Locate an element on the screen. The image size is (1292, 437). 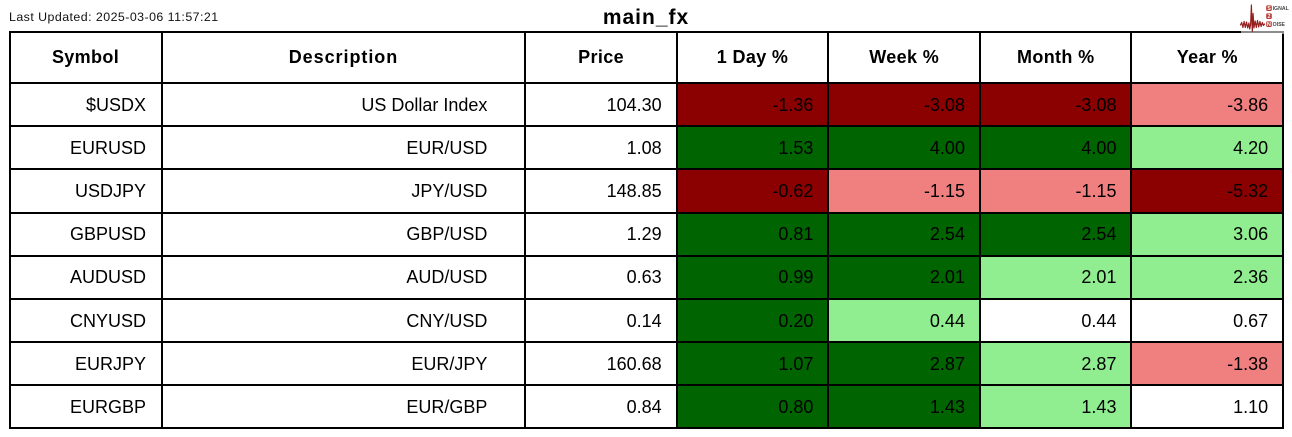
svg-text: S is located at coordinates (1269, 9).